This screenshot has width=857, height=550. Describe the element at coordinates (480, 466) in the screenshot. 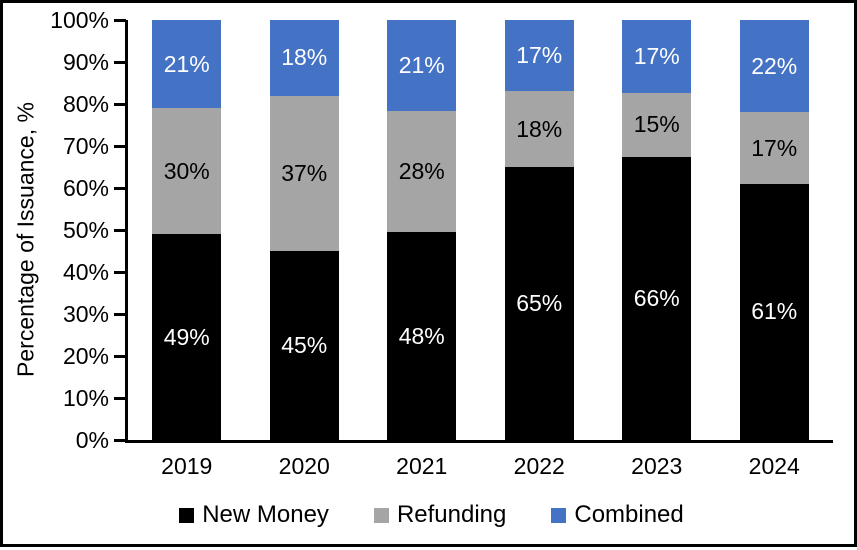

I see `x-axis-labels: 2019 2020 2021 2022 2023 2024` at that location.